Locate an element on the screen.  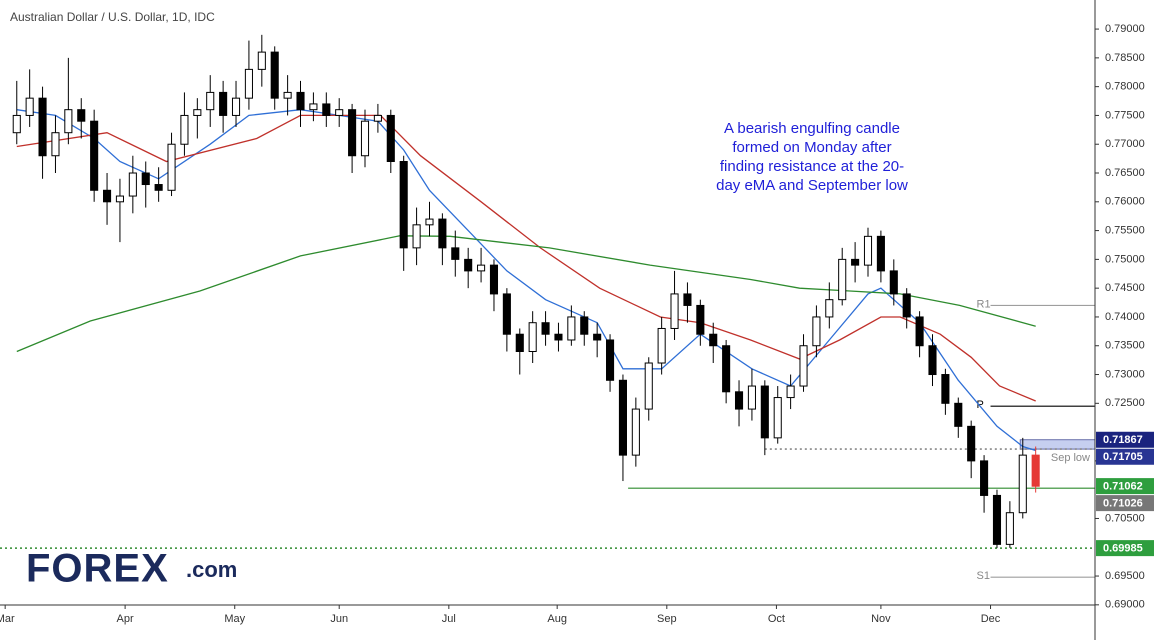
y-tick-label: 0.70500 is located at coordinates (1125, 518).